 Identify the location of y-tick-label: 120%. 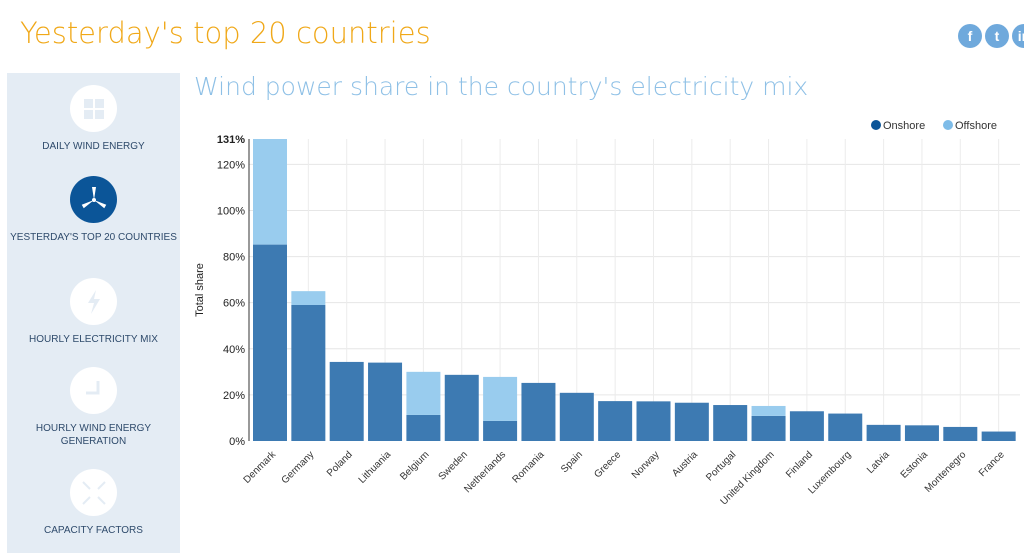
(231, 165).